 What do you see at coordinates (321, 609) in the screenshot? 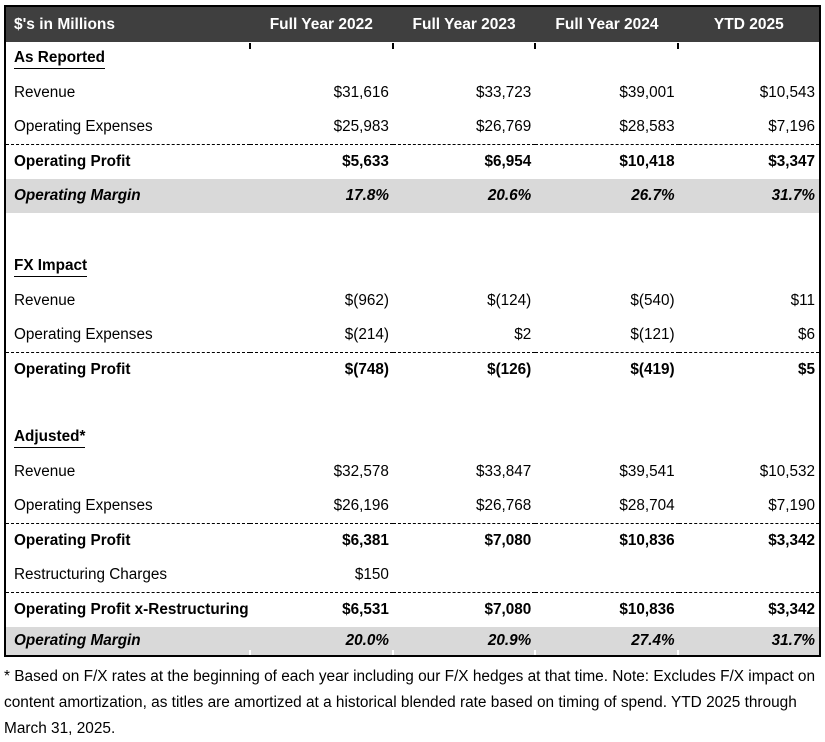
I see `cell-value: $6,531` at bounding box center [321, 609].